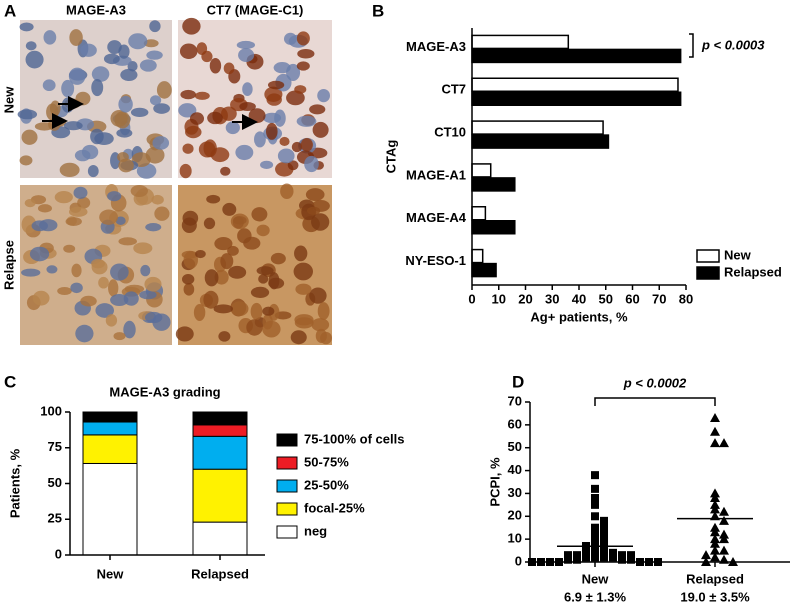 This screenshot has width=800, height=605. What do you see at coordinates (14, 483) in the screenshot?
I see `y-axis-label: Patients, %` at bounding box center [14, 483].